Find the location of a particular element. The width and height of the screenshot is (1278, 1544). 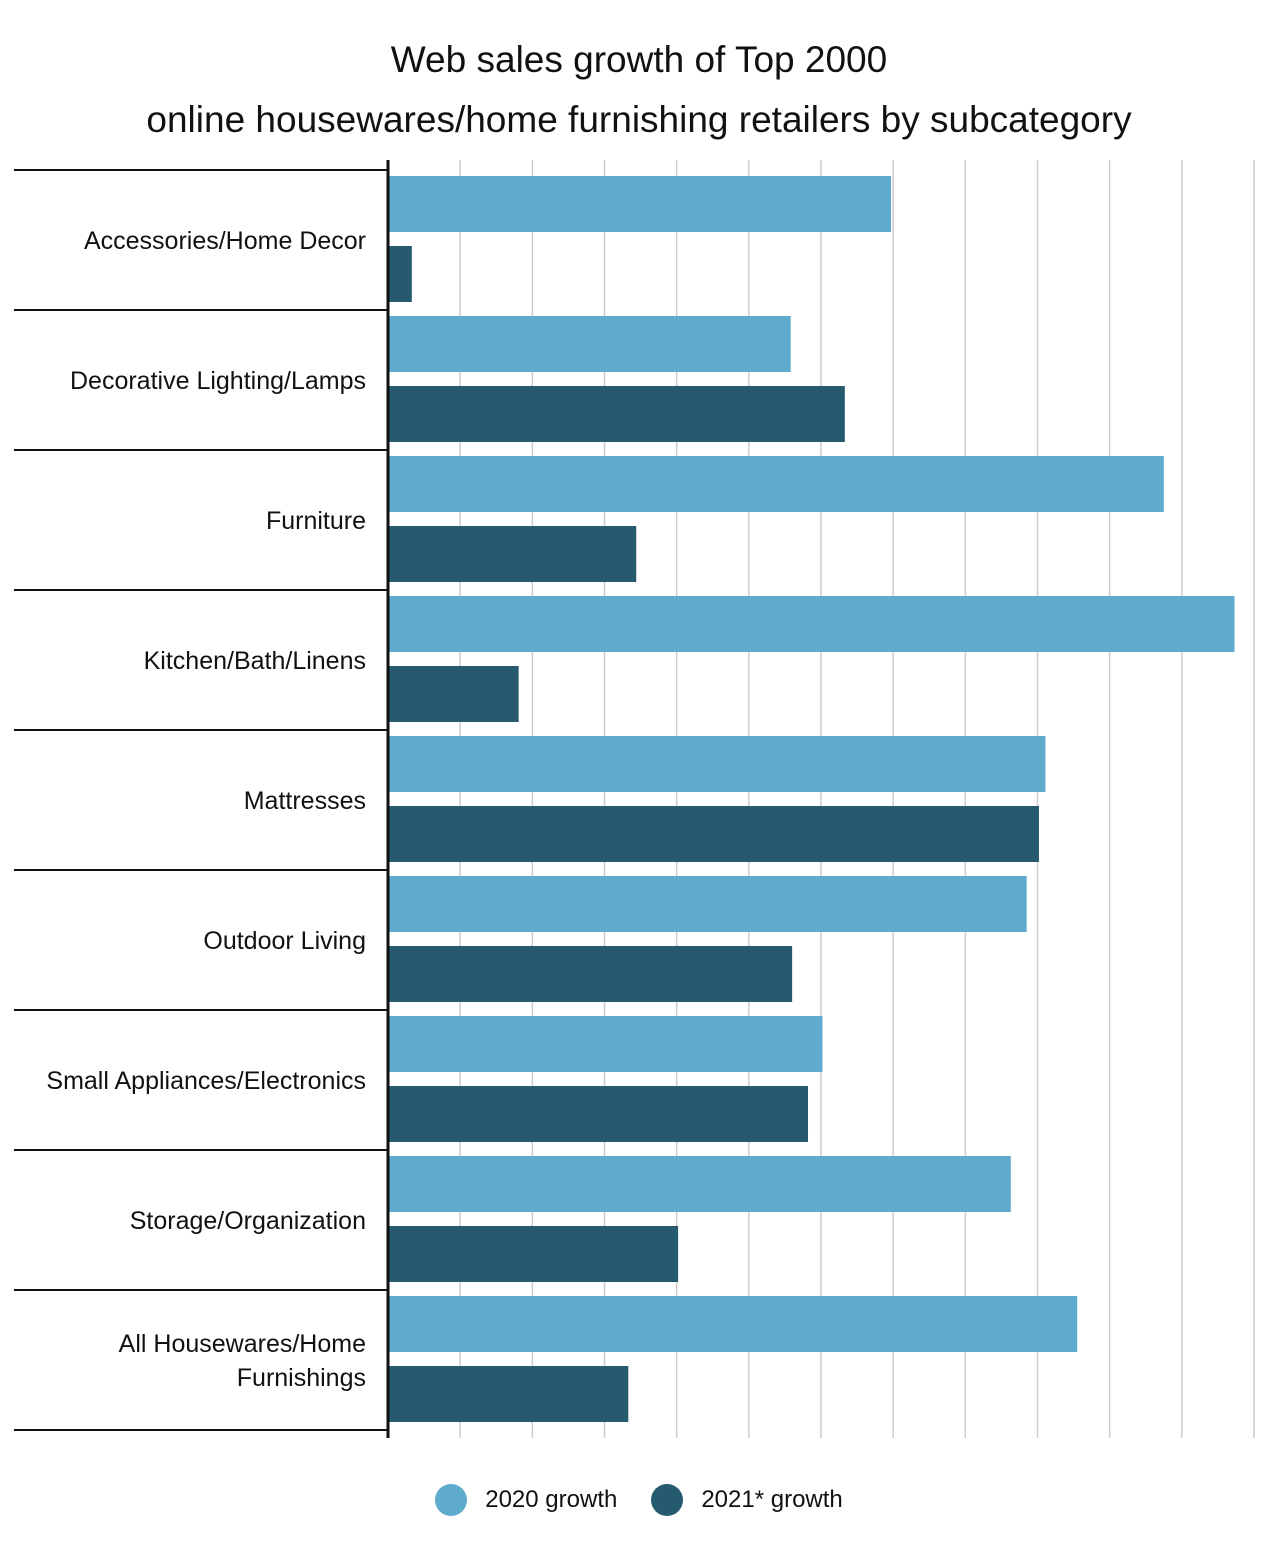

legend: 2020 growth 2021* growth is located at coordinates (639, 1500).